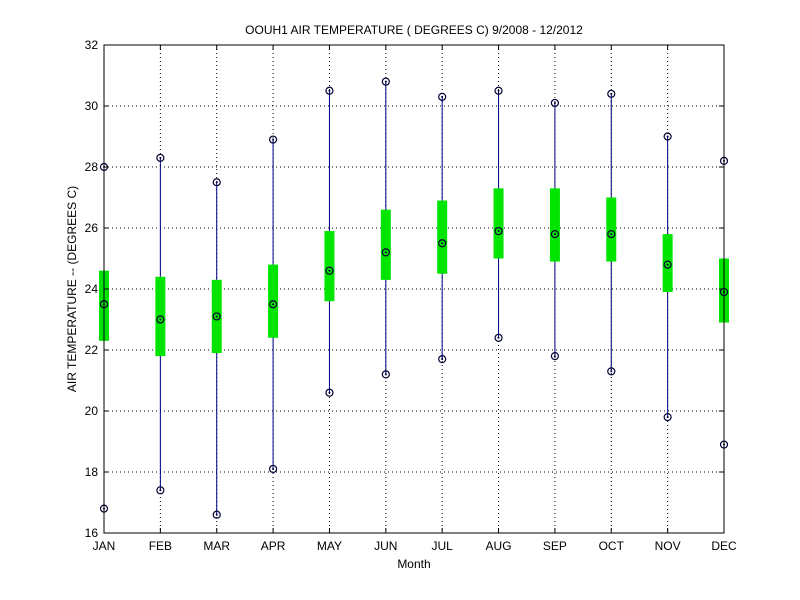 The height and width of the screenshot is (600, 800). Describe the element at coordinates (443, 546) in the screenshot. I see `x-tick-label: JUL` at that location.